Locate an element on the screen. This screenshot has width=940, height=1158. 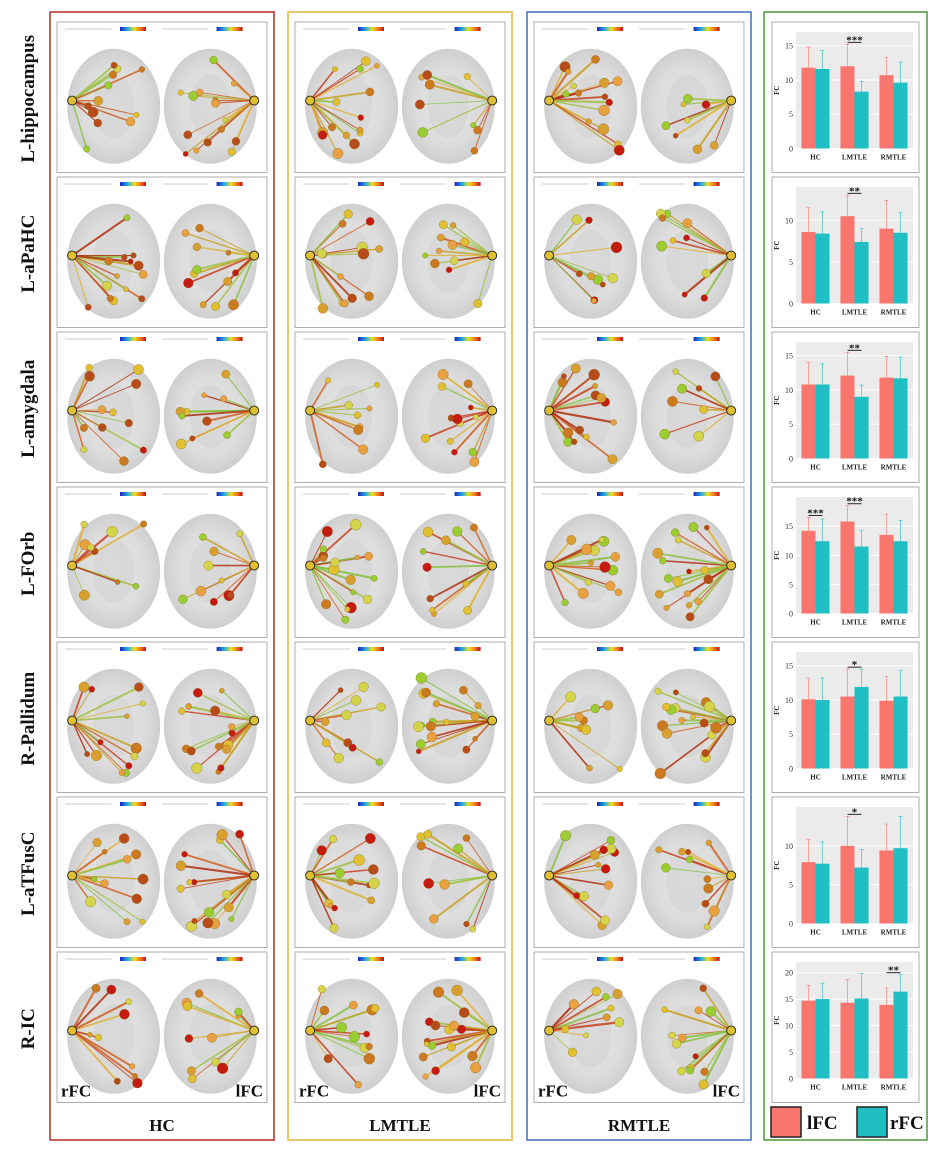
corner-label-rfc: rFC is located at coordinates (553, 1091).